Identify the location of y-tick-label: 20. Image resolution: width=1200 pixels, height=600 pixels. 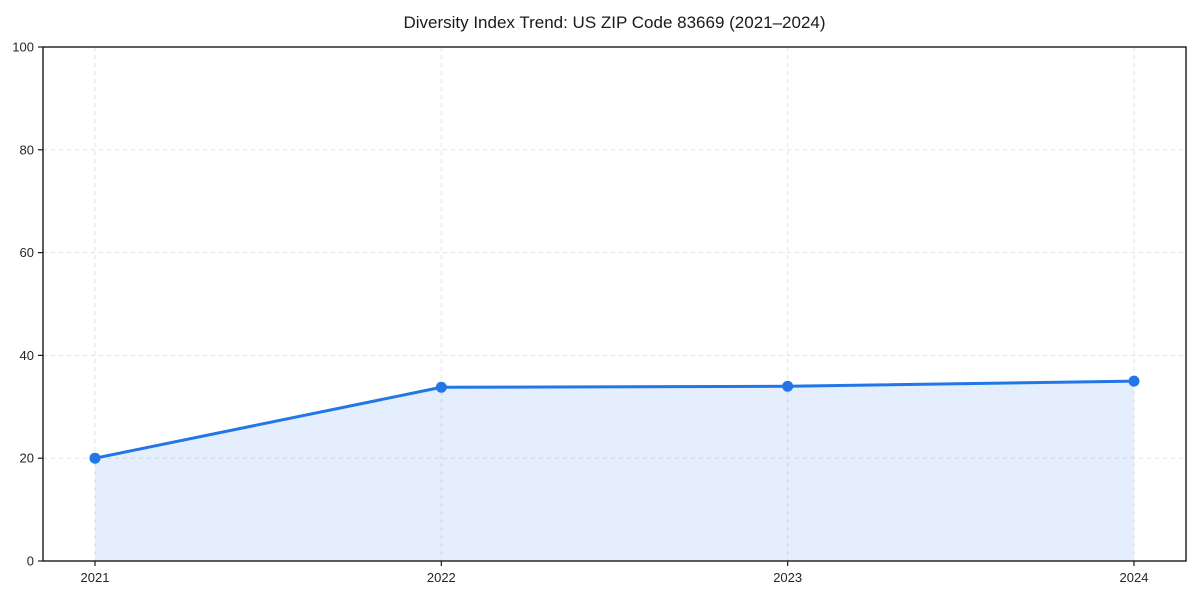
(27, 458).